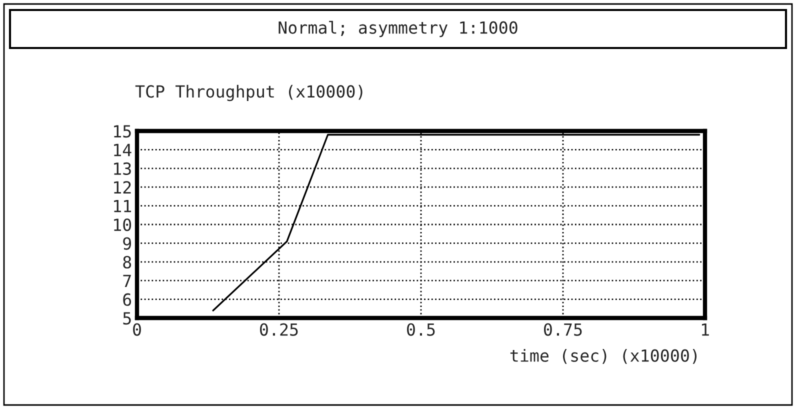 Image resolution: width=796 pixels, height=409 pixels. I want to click on y-tick-label: 9, so click(127, 243).